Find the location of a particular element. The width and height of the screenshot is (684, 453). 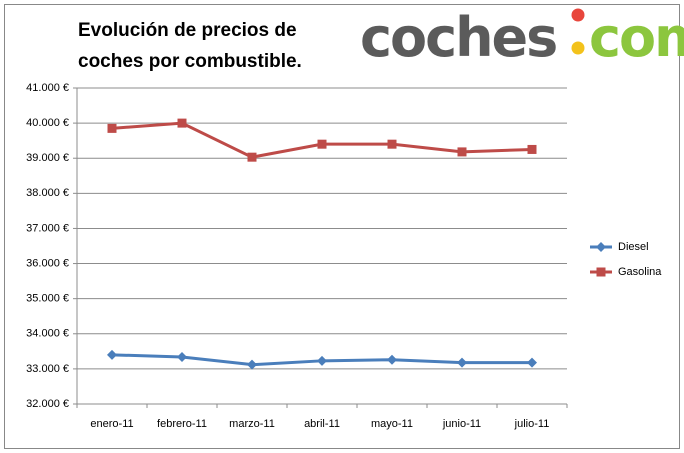

y-tick-label: 32.000 € is located at coordinates (47, 404).